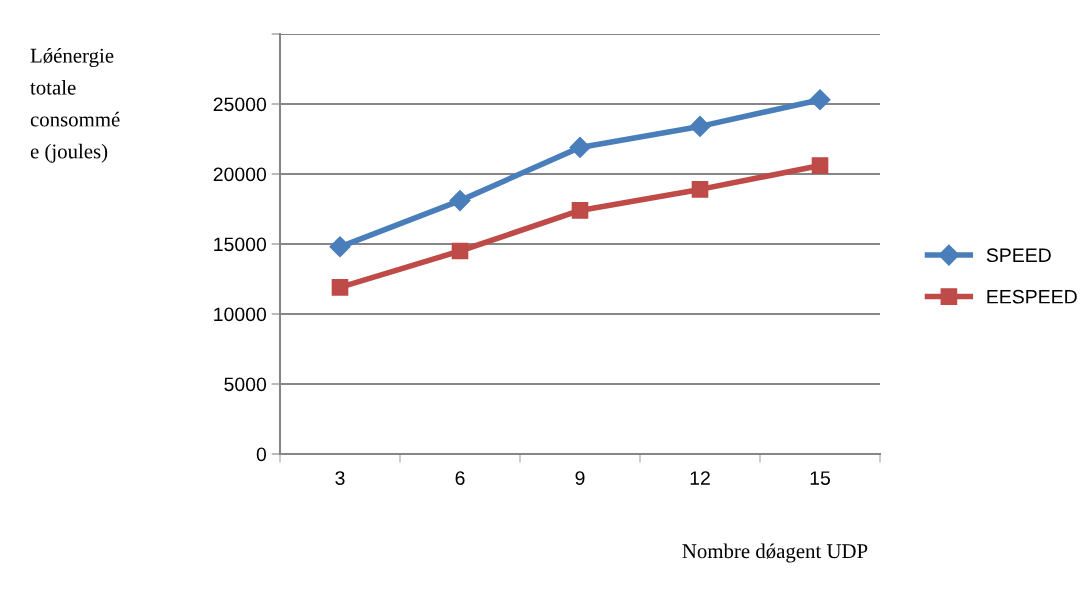 This screenshot has height=605, width=1088. What do you see at coordinates (820, 478) in the screenshot?
I see `x-tick-label: 15` at bounding box center [820, 478].